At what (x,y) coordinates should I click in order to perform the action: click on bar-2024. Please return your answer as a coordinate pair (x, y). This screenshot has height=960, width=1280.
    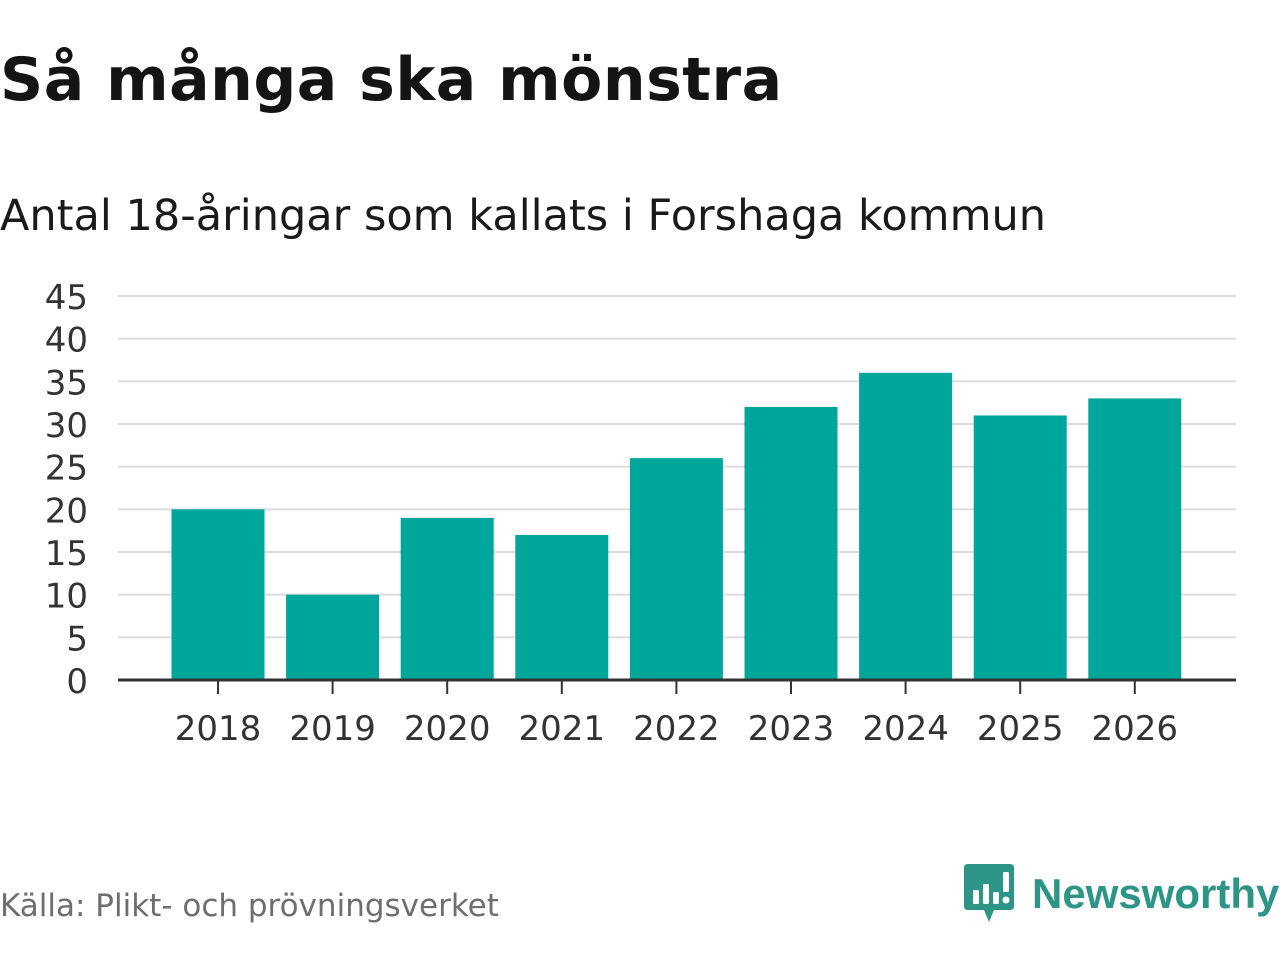
    Looking at the image, I should click on (906, 526).